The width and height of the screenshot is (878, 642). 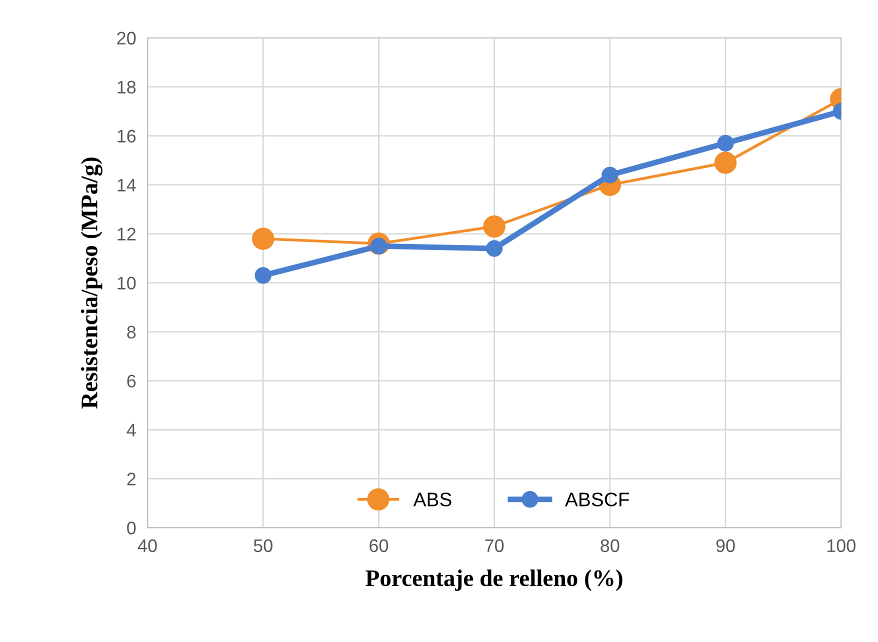 I want to click on y-axis-title: Resistencia/peso (MPa/g), so click(x=91, y=283).